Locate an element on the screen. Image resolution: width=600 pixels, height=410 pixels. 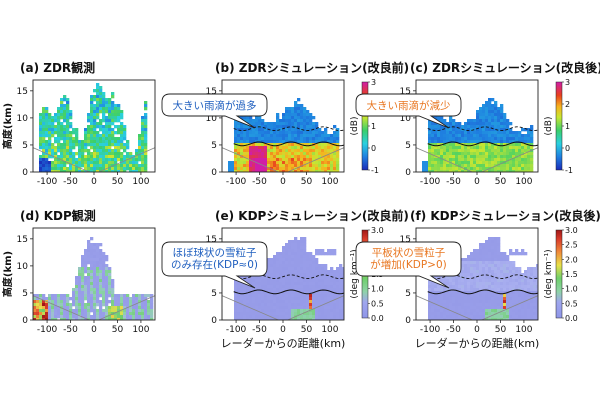
colorbar-tick-label: 3 is located at coordinates (373, 82).